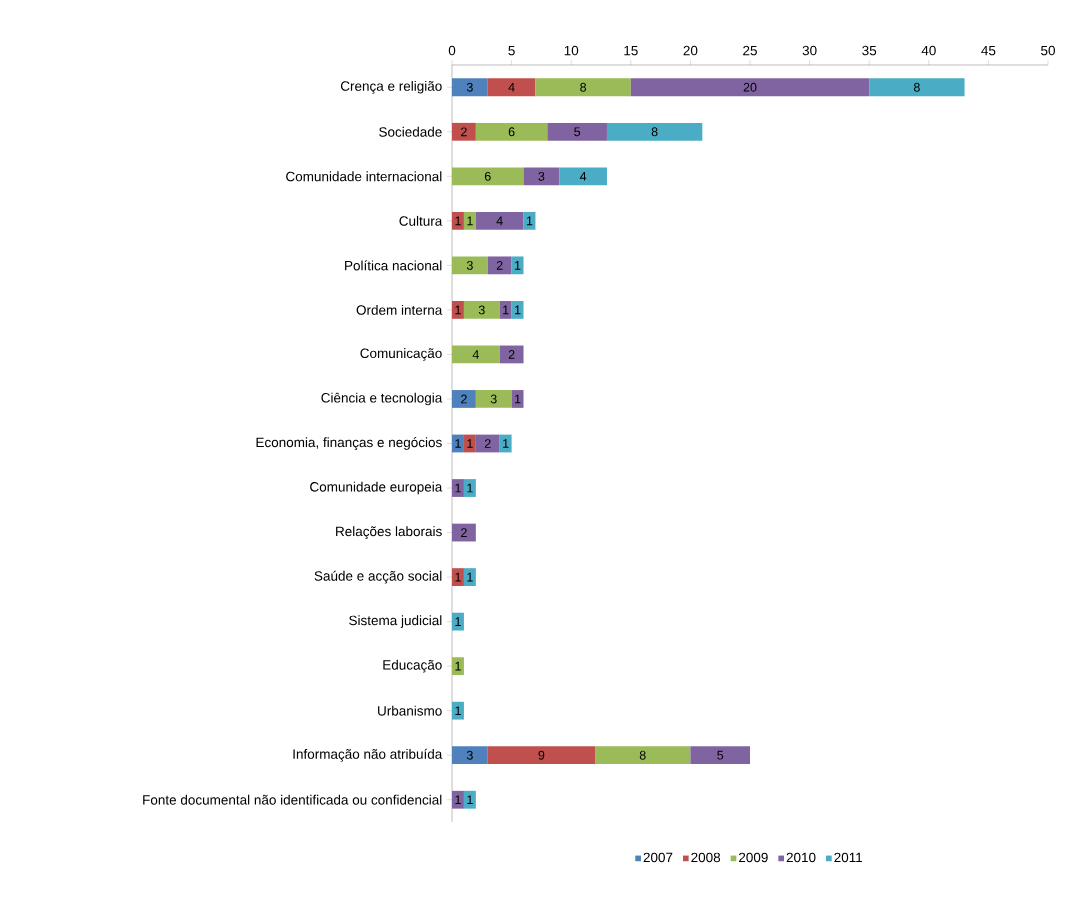 Image resolution: width=1074 pixels, height=901 pixels. I want to click on y-tick-label: Saúde e acção social, so click(378, 577).